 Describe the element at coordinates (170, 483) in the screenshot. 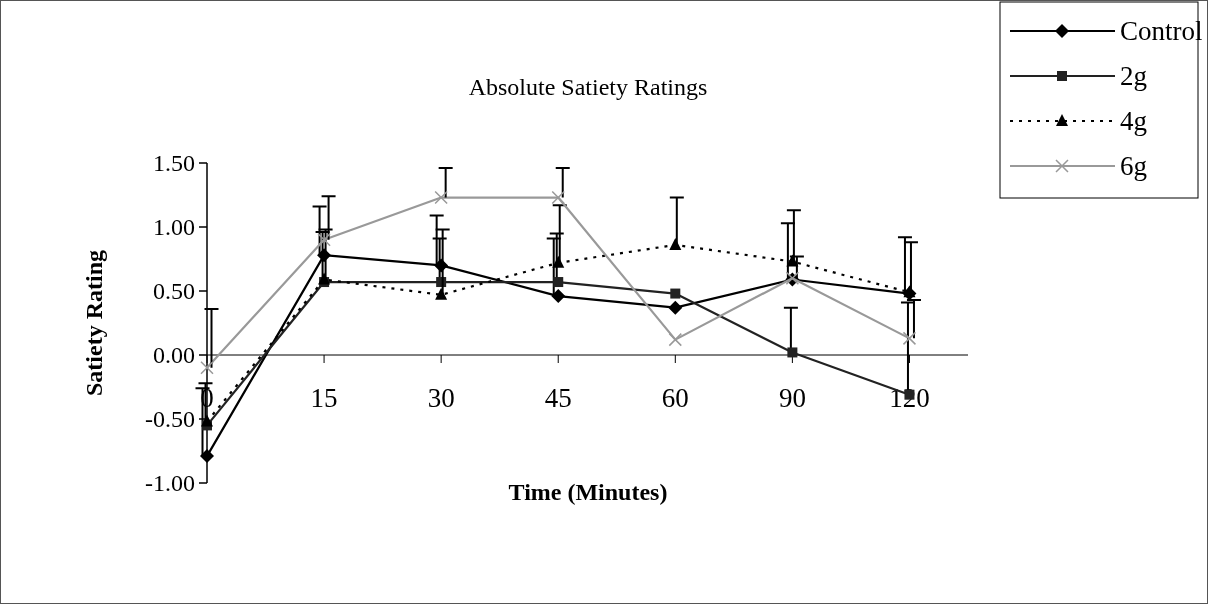

I see `y-tick-label: -1.00` at that location.